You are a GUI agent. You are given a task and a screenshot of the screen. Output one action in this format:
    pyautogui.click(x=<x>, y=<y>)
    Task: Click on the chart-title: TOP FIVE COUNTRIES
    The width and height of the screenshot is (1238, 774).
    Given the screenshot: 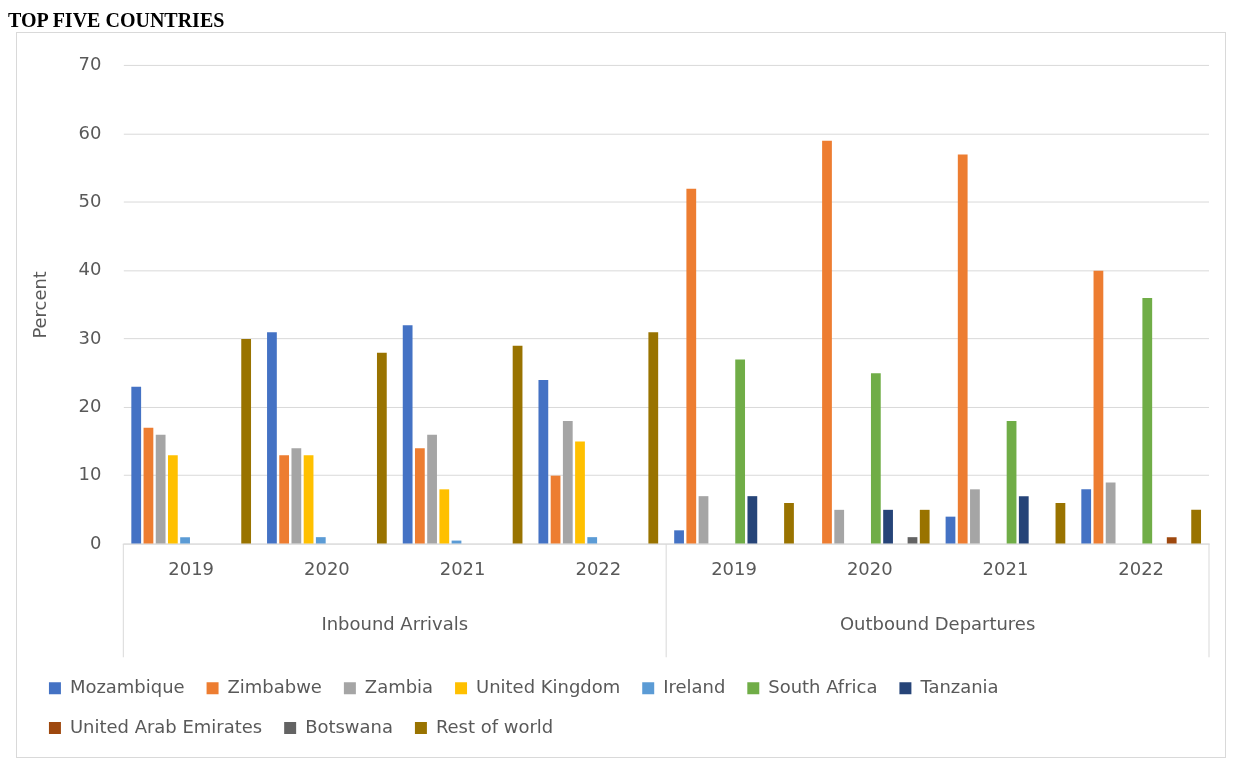 What is the action you would take?
    pyautogui.click(x=117, y=20)
    